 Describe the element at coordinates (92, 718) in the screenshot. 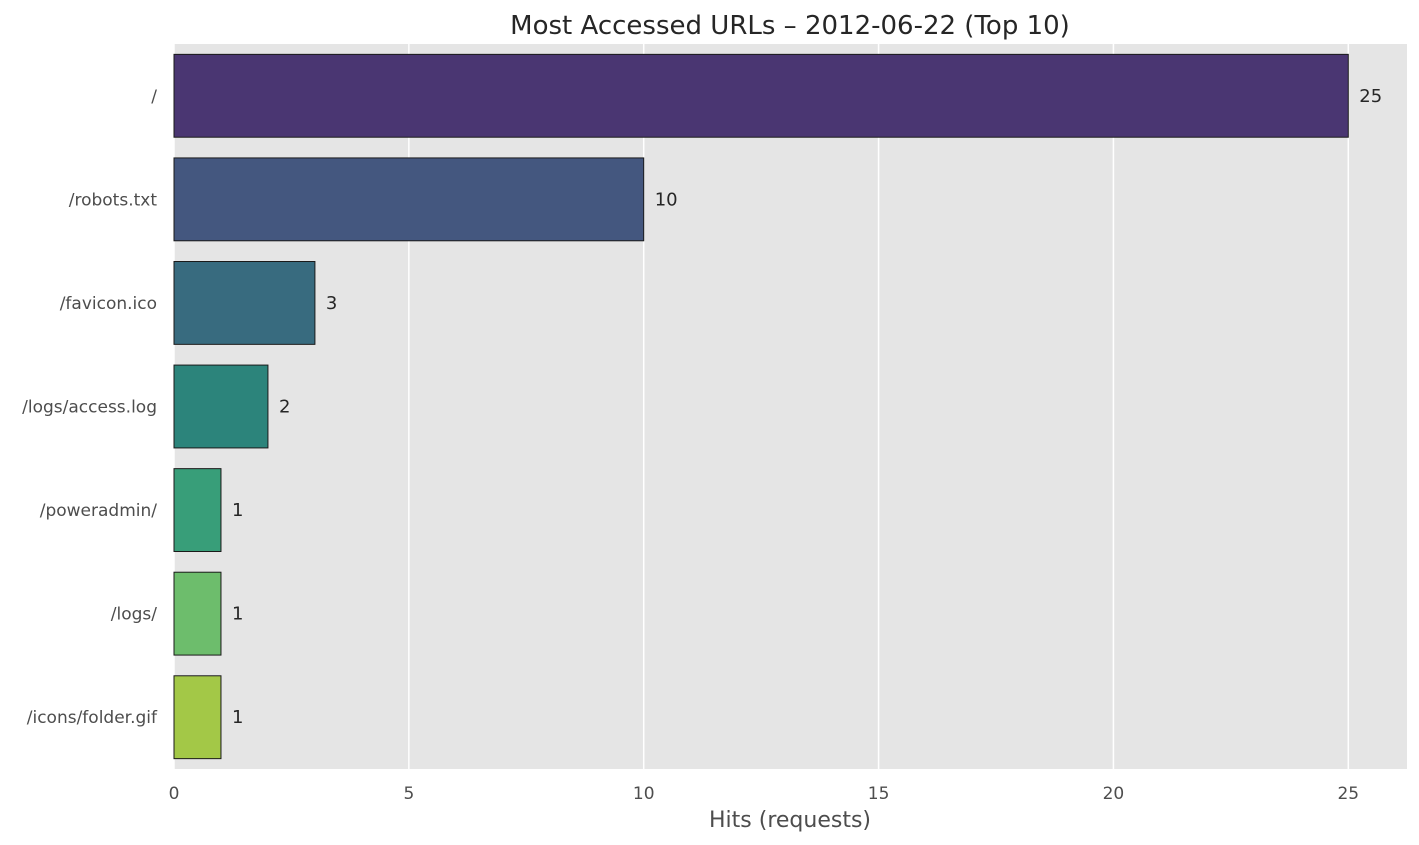

I see `y-tick-label: /icons/folder.gif` at that location.